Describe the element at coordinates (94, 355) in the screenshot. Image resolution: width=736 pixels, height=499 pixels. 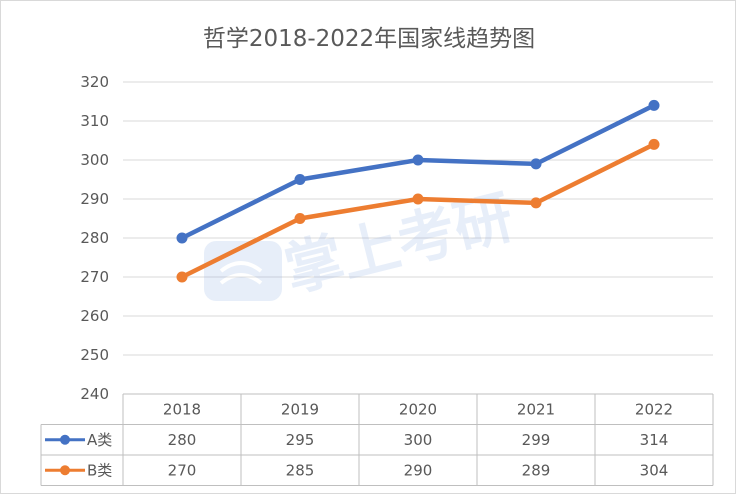
I see `y-tick-label: 250` at that location.